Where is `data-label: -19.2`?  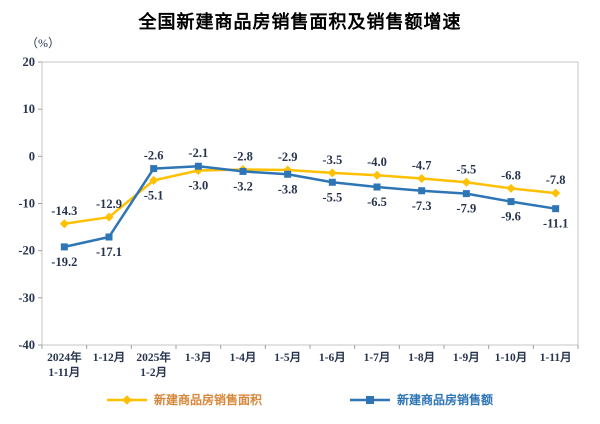 data-label: -19.2 is located at coordinates (64, 262).